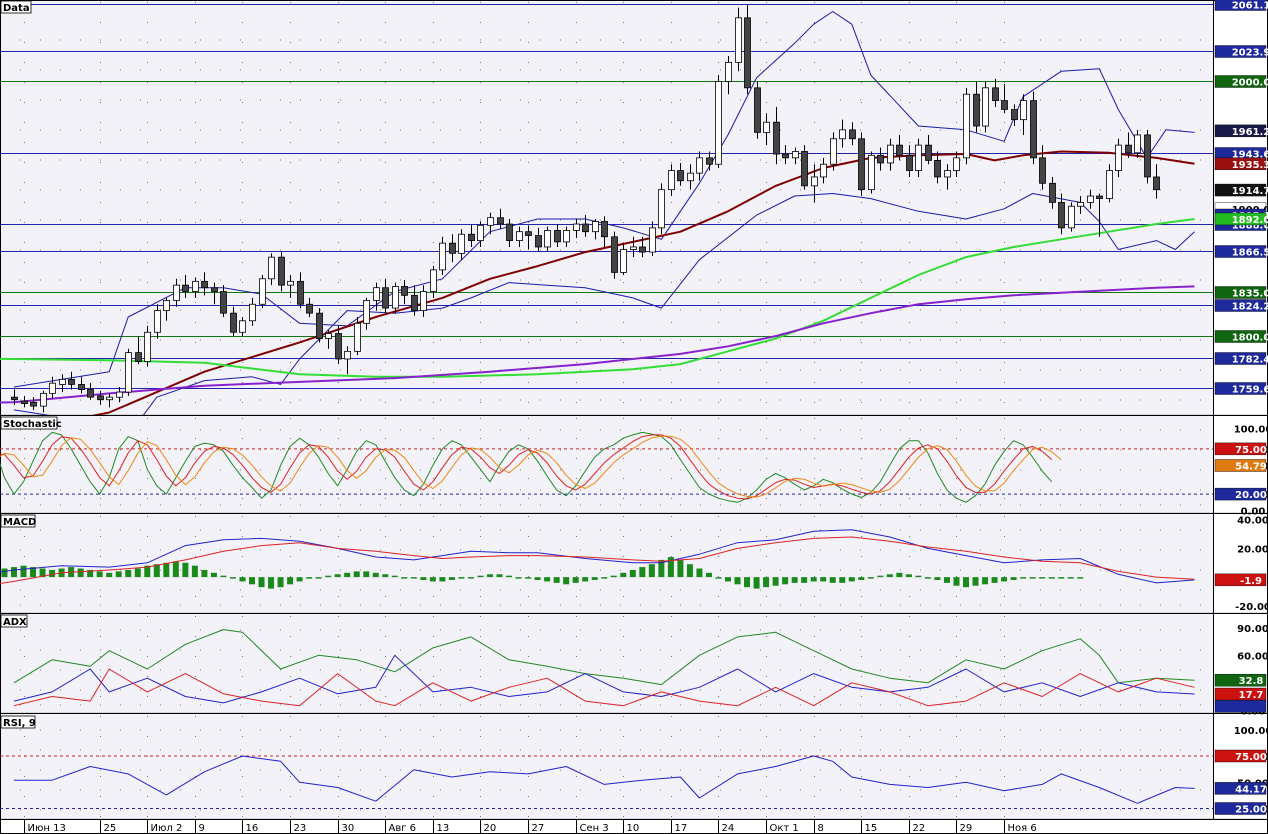  I want to click on price-marker-1914.7-box, so click(1240, 190).